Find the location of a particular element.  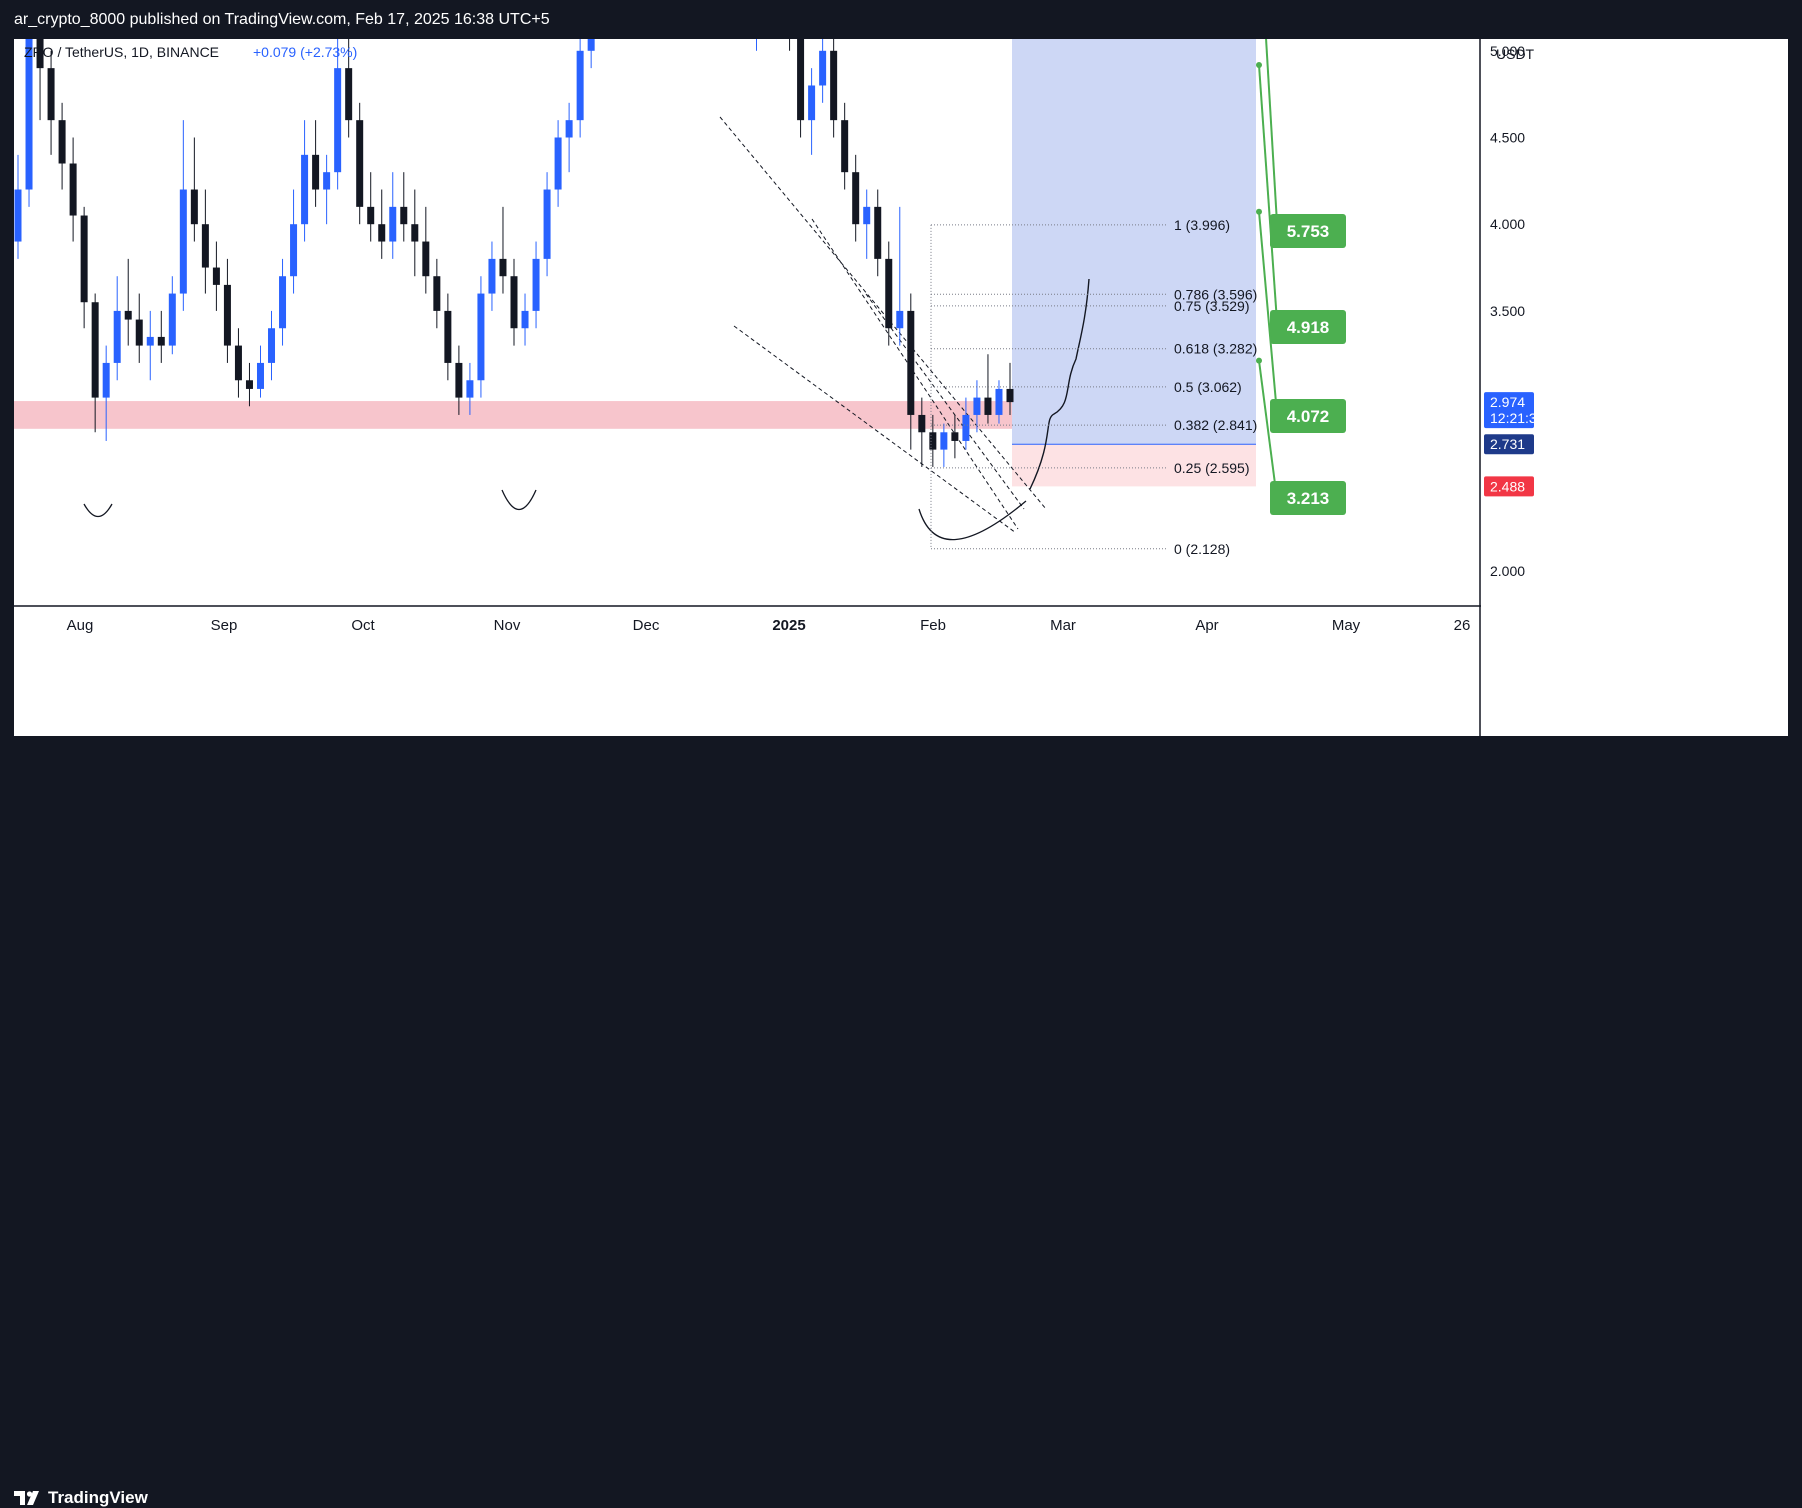

target-value: 3.213 is located at coordinates (1308, 498).